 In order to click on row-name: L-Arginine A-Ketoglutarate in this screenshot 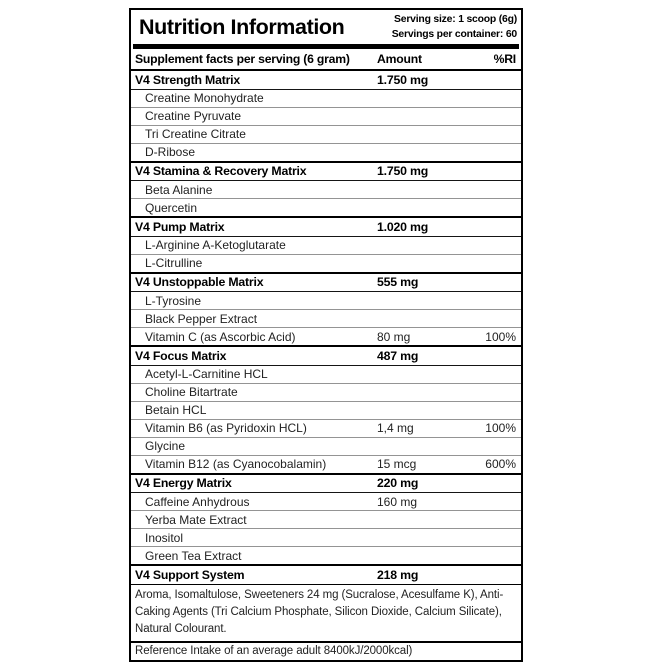, I will do `click(215, 245)`.